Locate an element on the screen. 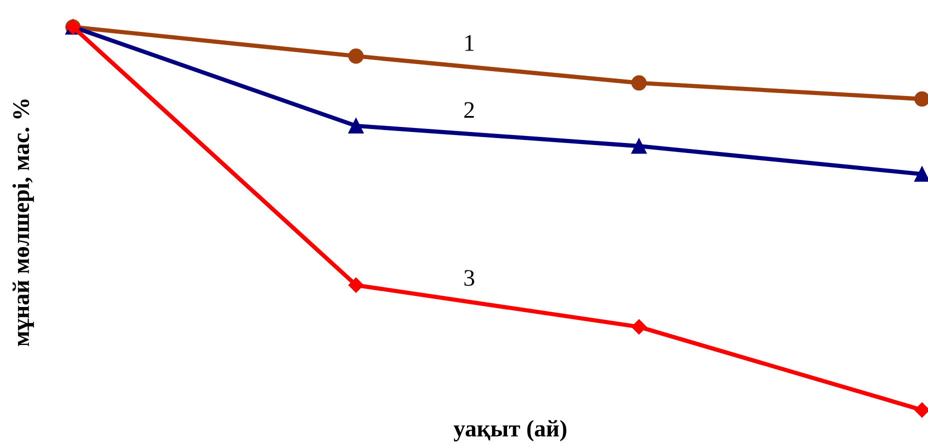 This screenshot has width=928, height=444. y-axis-title: мұнай мөлшері, мас. % is located at coordinates (23, 222).